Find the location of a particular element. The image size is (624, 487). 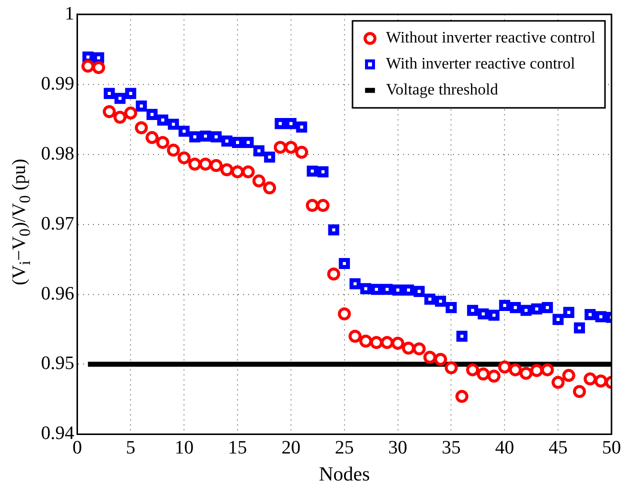

y-tick-label: 0.94 is located at coordinates (58, 433).